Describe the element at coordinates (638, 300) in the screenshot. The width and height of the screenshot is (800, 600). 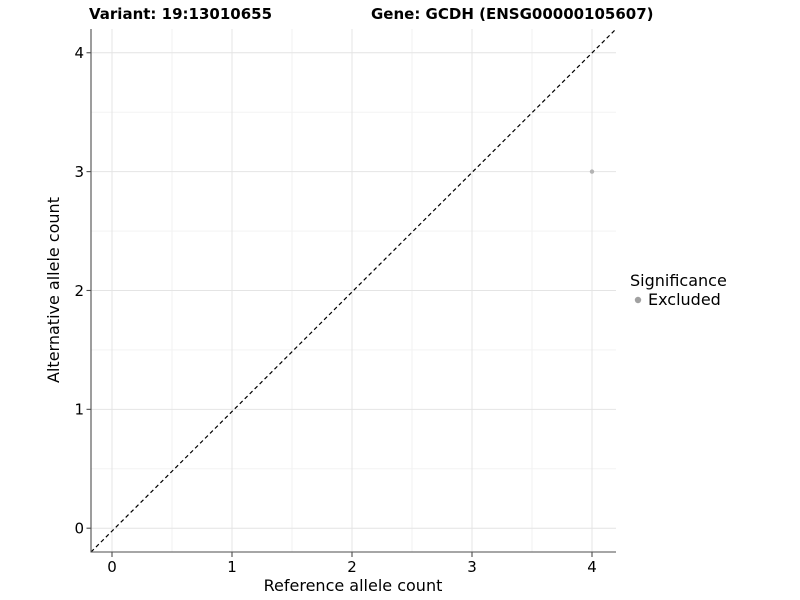
I see `legend-key-point` at that location.